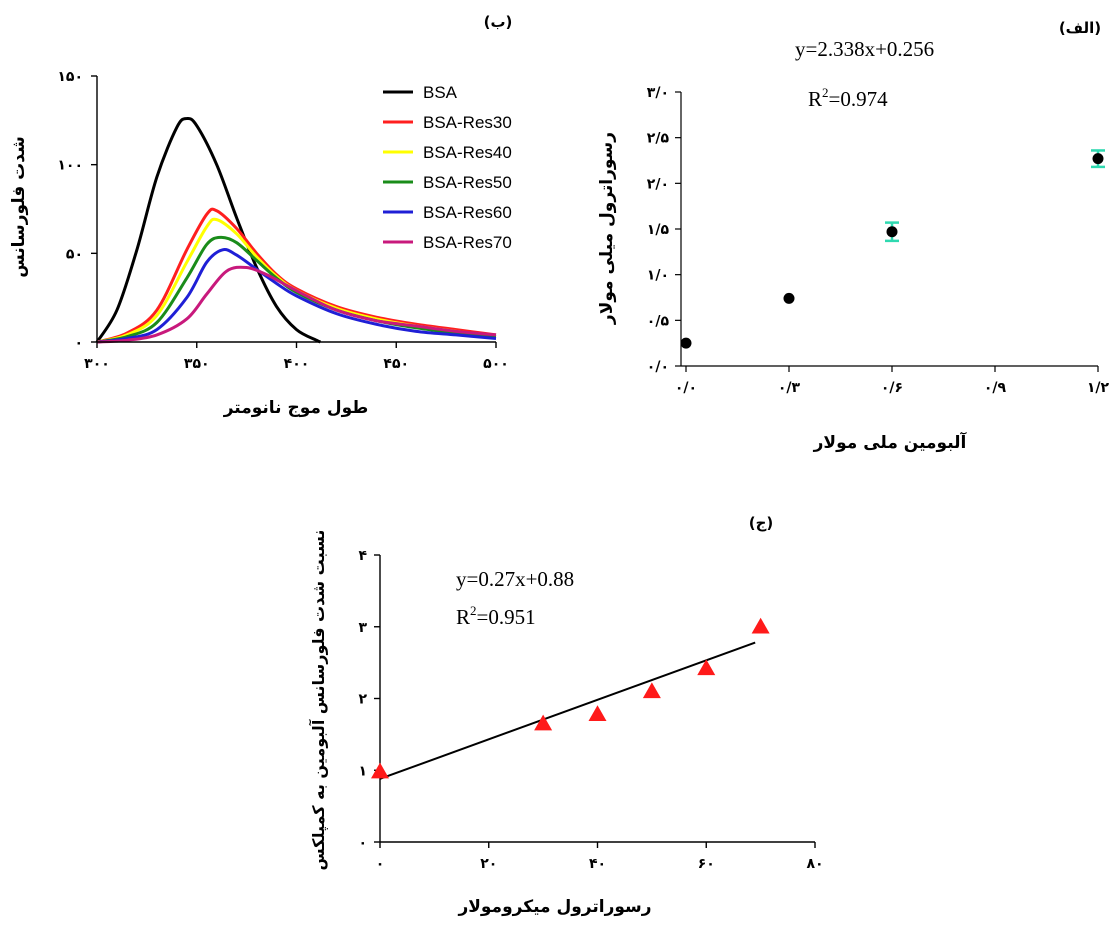 The height and width of the screenshot is (925, 1110). Describe the element at coordinates (554, 907) in the screenshot. I see `x-axis-title-c: رسوراترول میکرومولار` at that location.